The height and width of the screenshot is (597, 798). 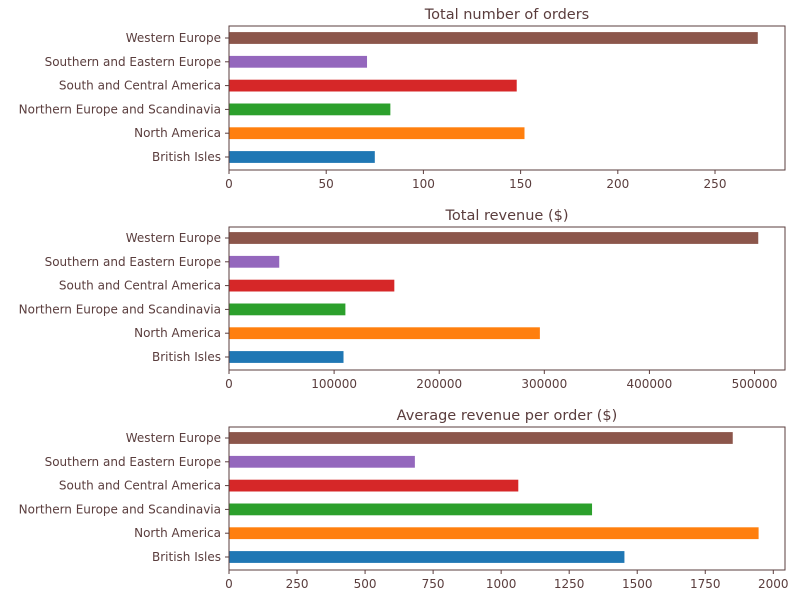 What do you see at coordinates (705, 584) in the screenshot?
I see `x-tick-label: 1750` at bounding box center [705, 584].